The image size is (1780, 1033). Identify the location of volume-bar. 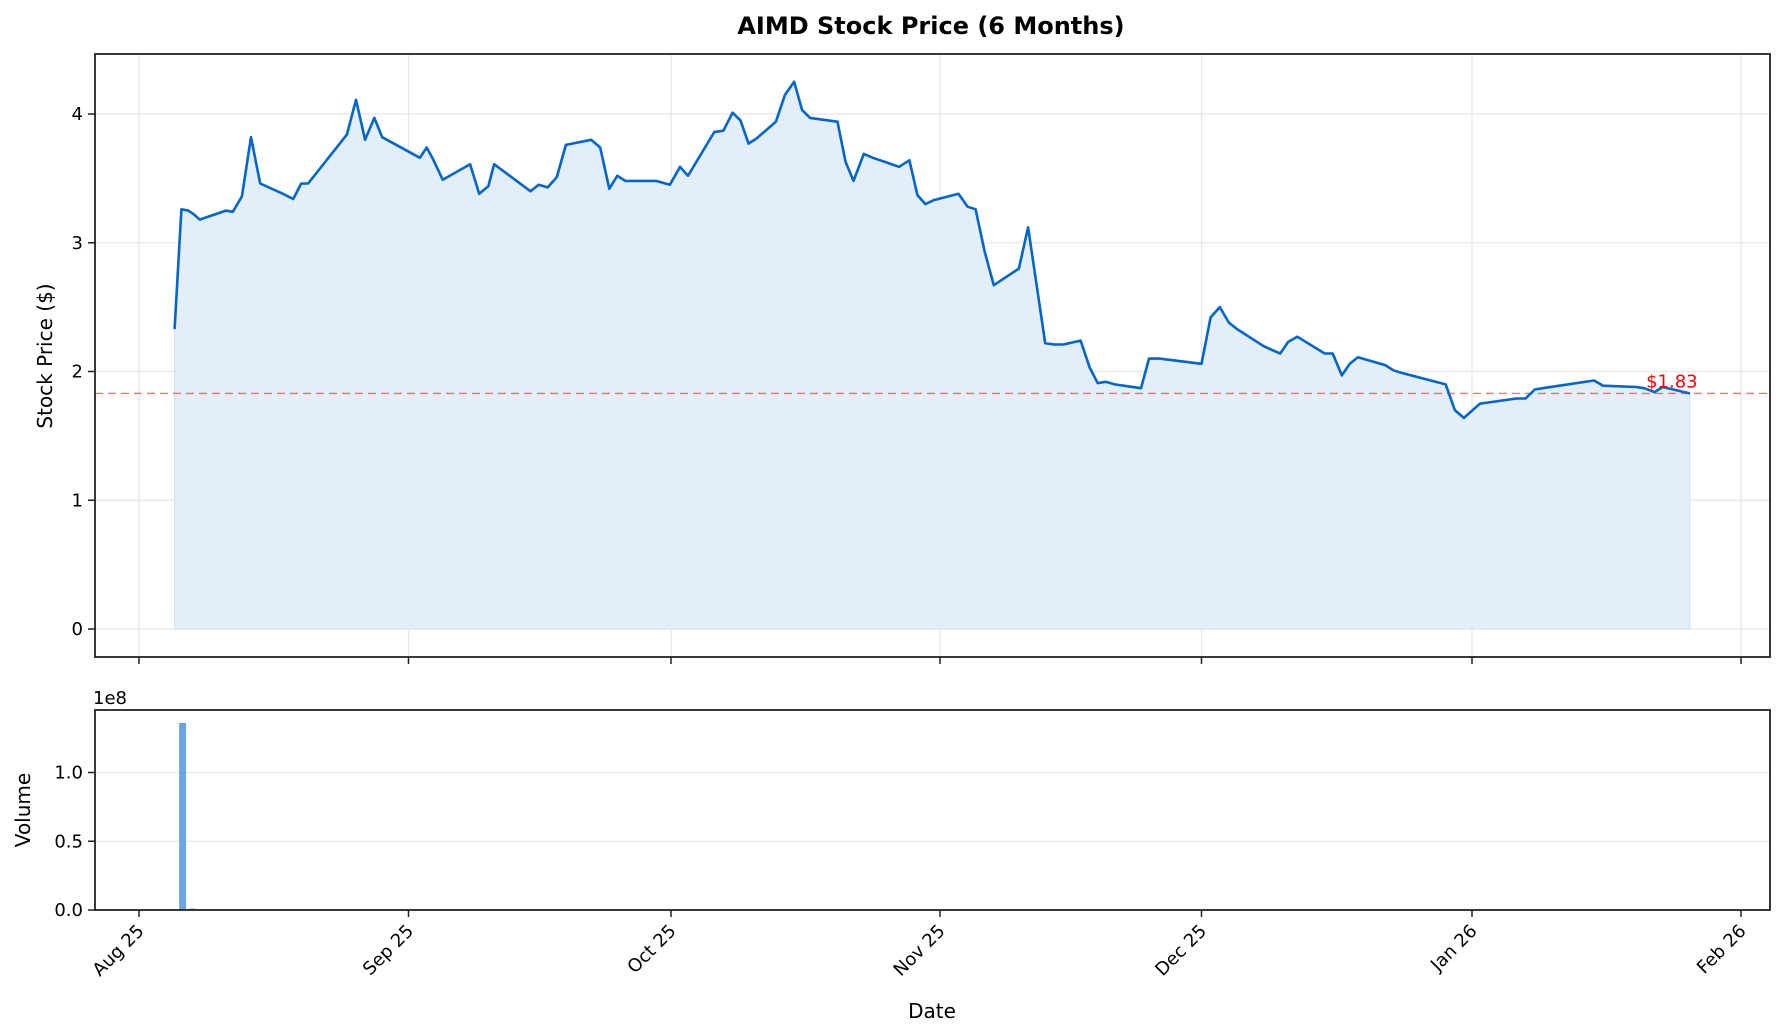
(183, 816).